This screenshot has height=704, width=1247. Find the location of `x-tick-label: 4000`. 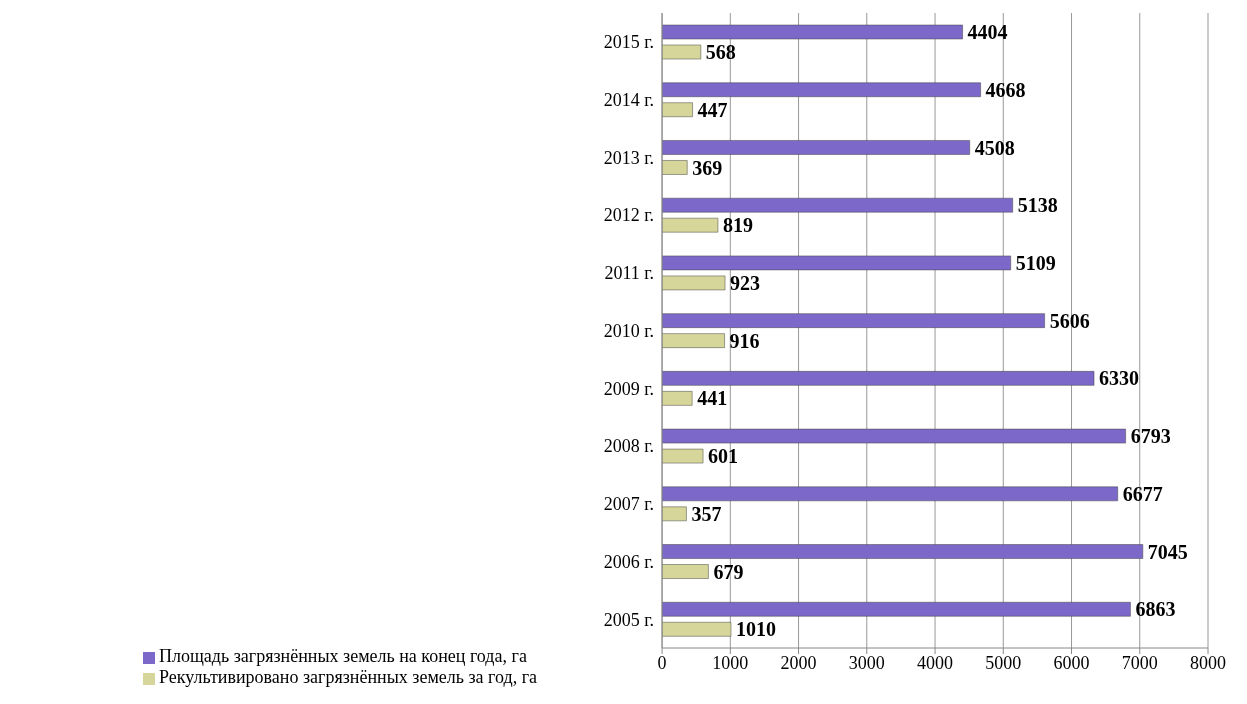

x-tick-label: 4000 is located at coordinates (935, 662).